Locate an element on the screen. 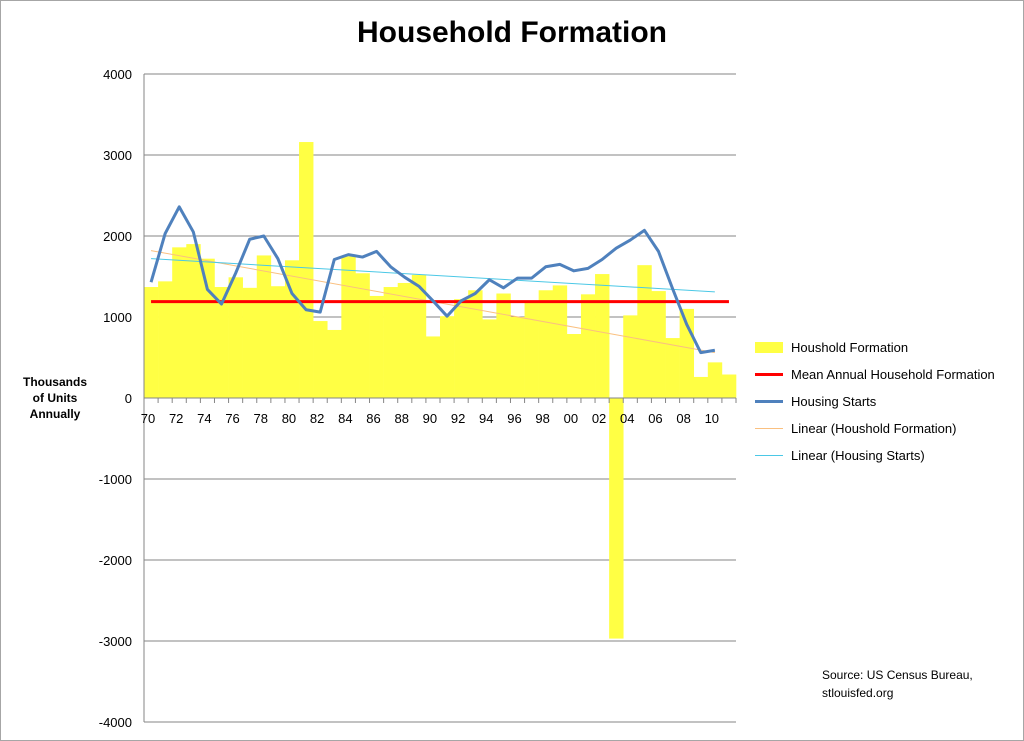  legend-item-housing-starts: Housing Starts is located at coordinates (875, 401).